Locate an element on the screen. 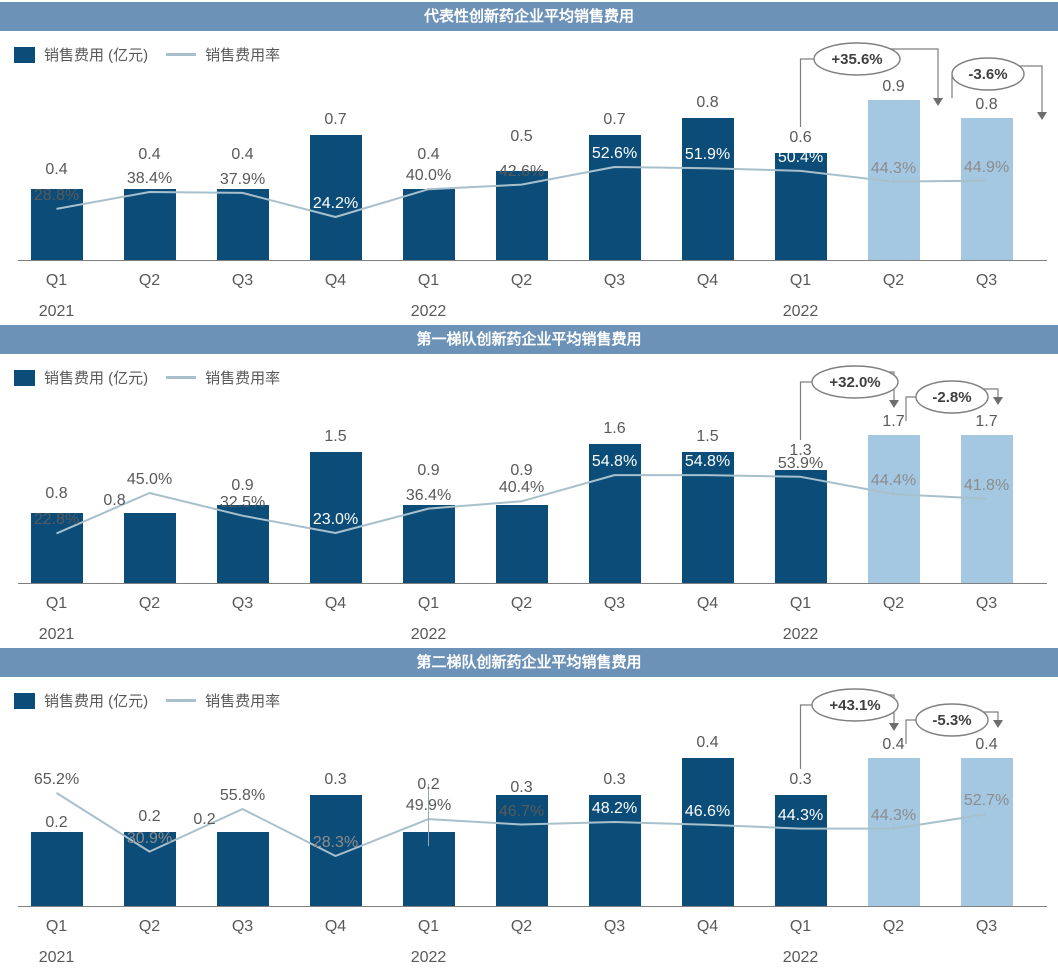 The width and height of the screenshot is (1058, 971). decline-bubble-label: -2.8% is located at coordinates (951, 397).